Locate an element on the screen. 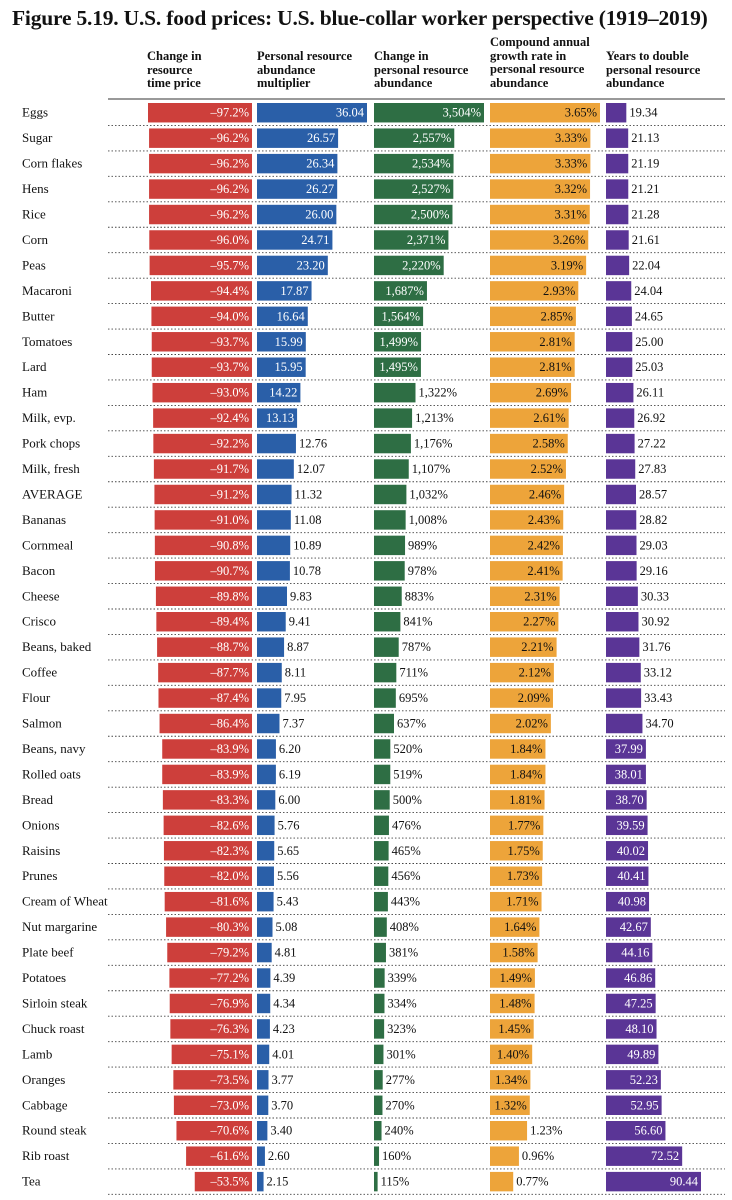 This screenshot has height=1200, width=732. value-label-cagr: 2.21% is located at coordinates (537, 647).